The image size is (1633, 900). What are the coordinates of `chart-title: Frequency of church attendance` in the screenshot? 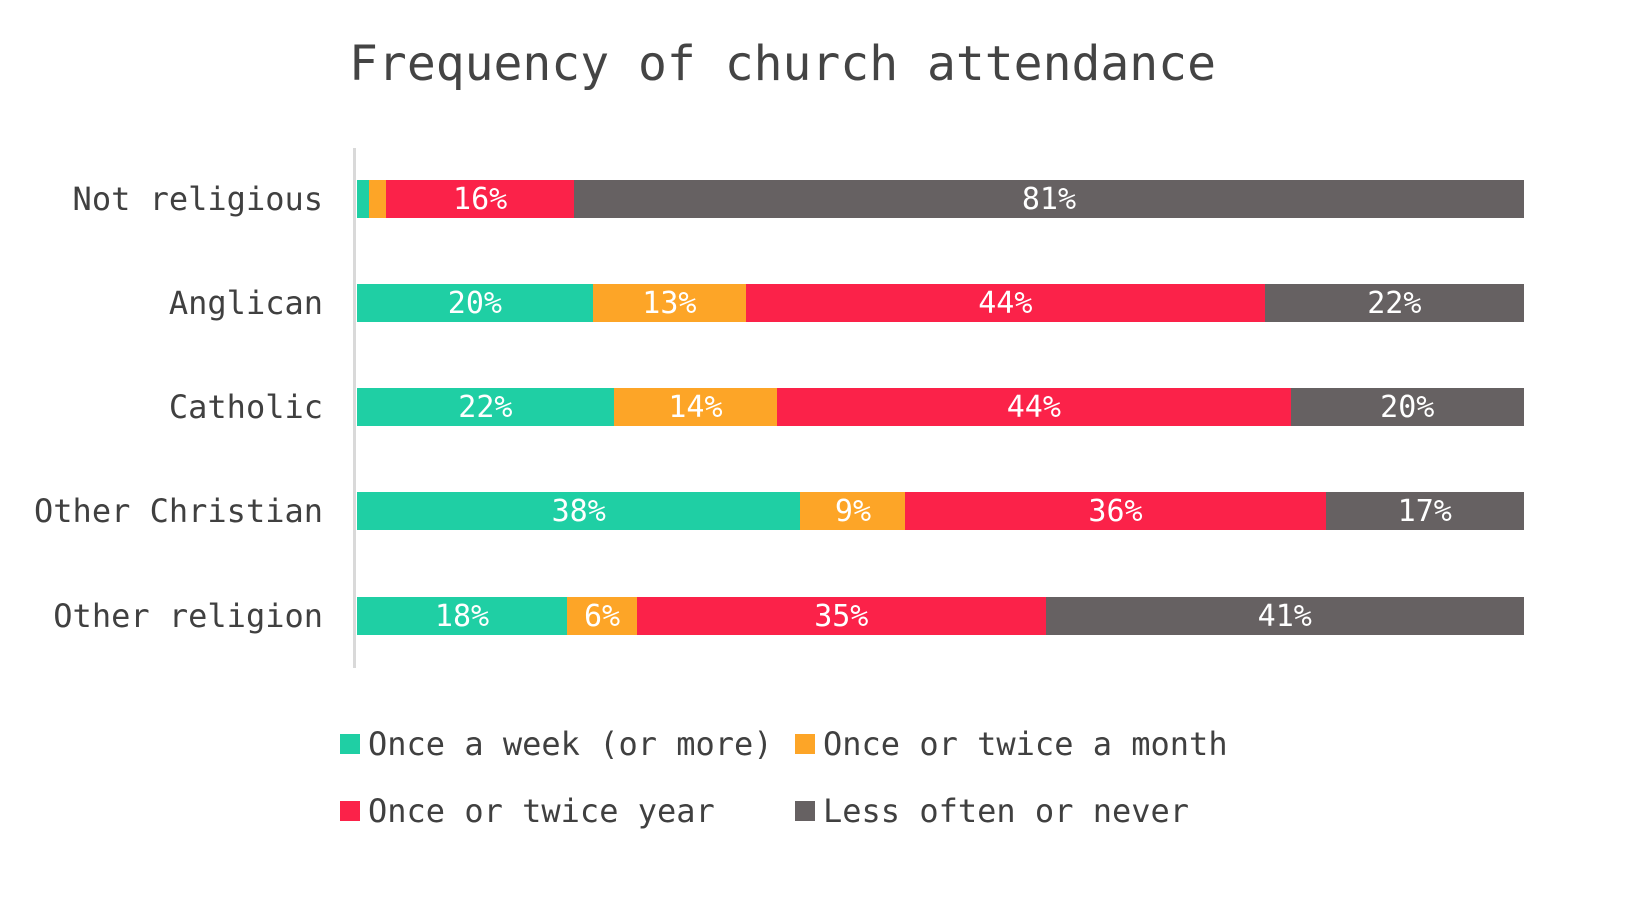 It's located at (782, 64).